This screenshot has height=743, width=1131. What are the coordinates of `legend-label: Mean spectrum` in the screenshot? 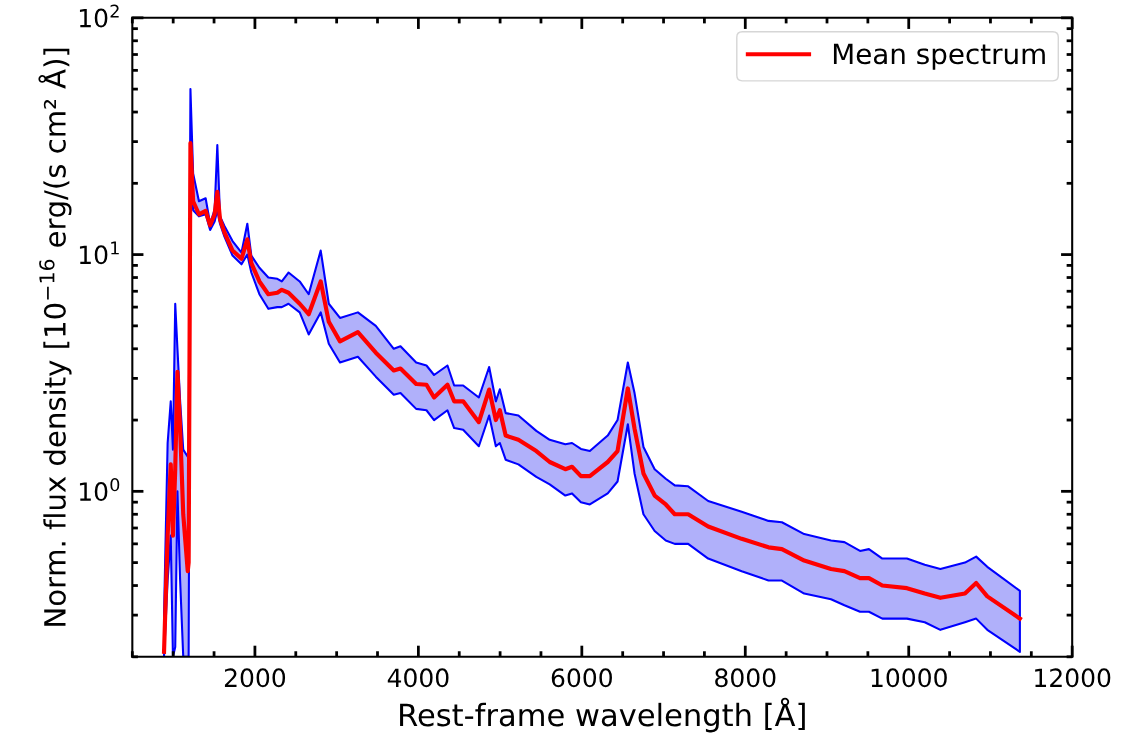 It's located at (939, 56).